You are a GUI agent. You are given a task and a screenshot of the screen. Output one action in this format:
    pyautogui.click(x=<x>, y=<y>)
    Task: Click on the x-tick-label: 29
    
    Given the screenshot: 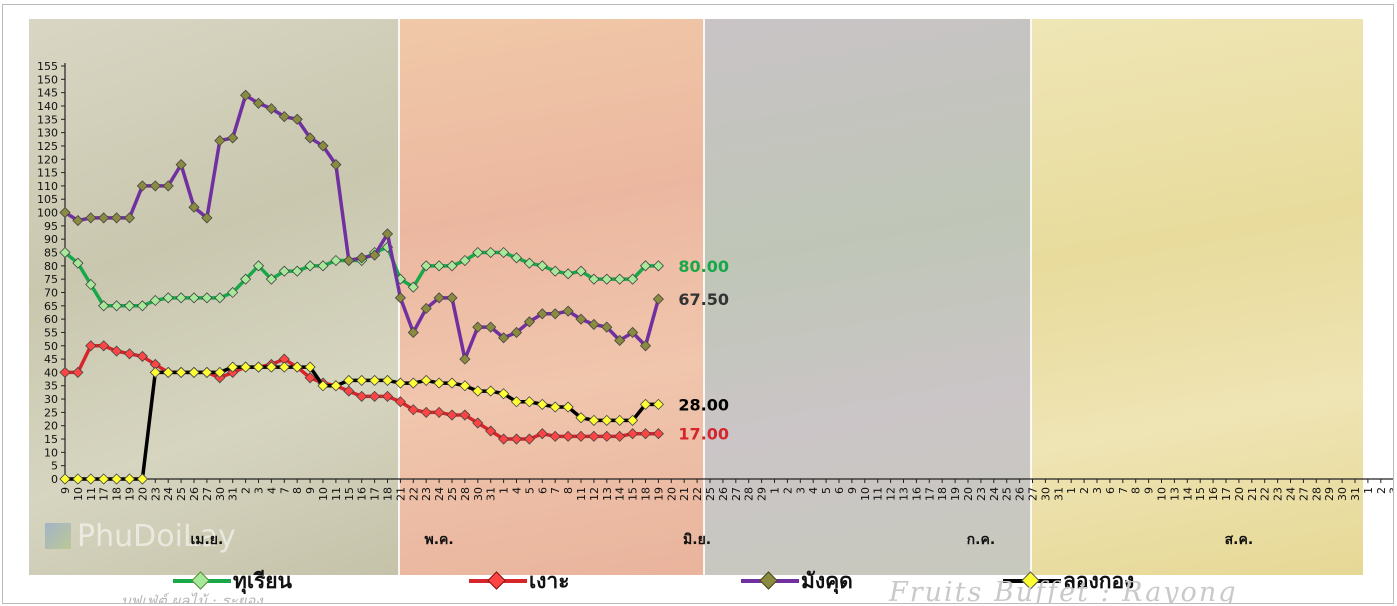 What is the action you would take?
    pyautogui.click(x=762, y=494)
    